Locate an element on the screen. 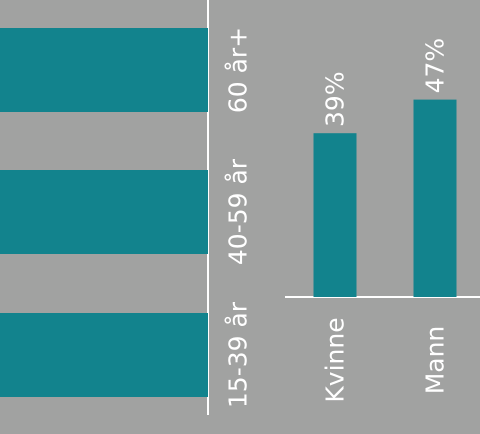 The image size is (480, 434). age-category-label-2: 40-59 år is located at coordinates (238, 211).